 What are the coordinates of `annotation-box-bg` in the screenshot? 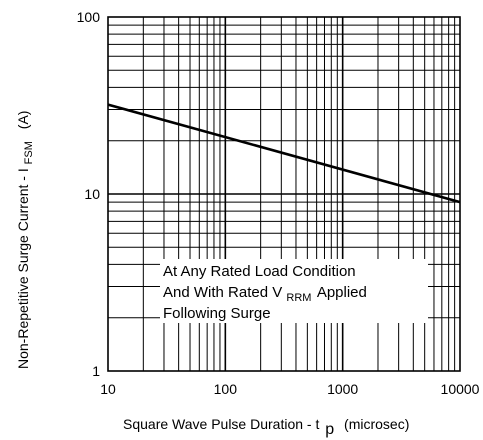 It's located at (294, 291).